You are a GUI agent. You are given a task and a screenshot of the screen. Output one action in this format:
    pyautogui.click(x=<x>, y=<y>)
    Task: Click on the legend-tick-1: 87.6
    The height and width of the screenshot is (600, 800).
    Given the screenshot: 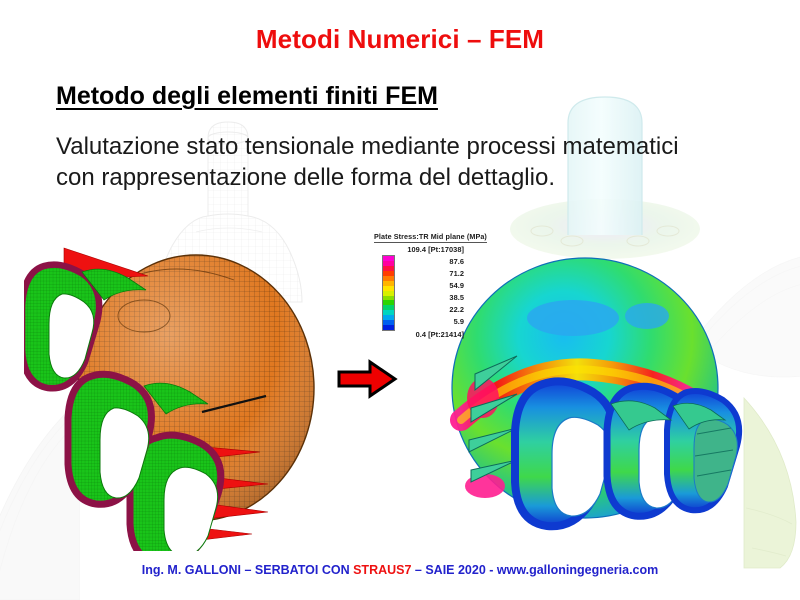 What is the action you would take?
    pyautogui.click(x=456, y=262)
    